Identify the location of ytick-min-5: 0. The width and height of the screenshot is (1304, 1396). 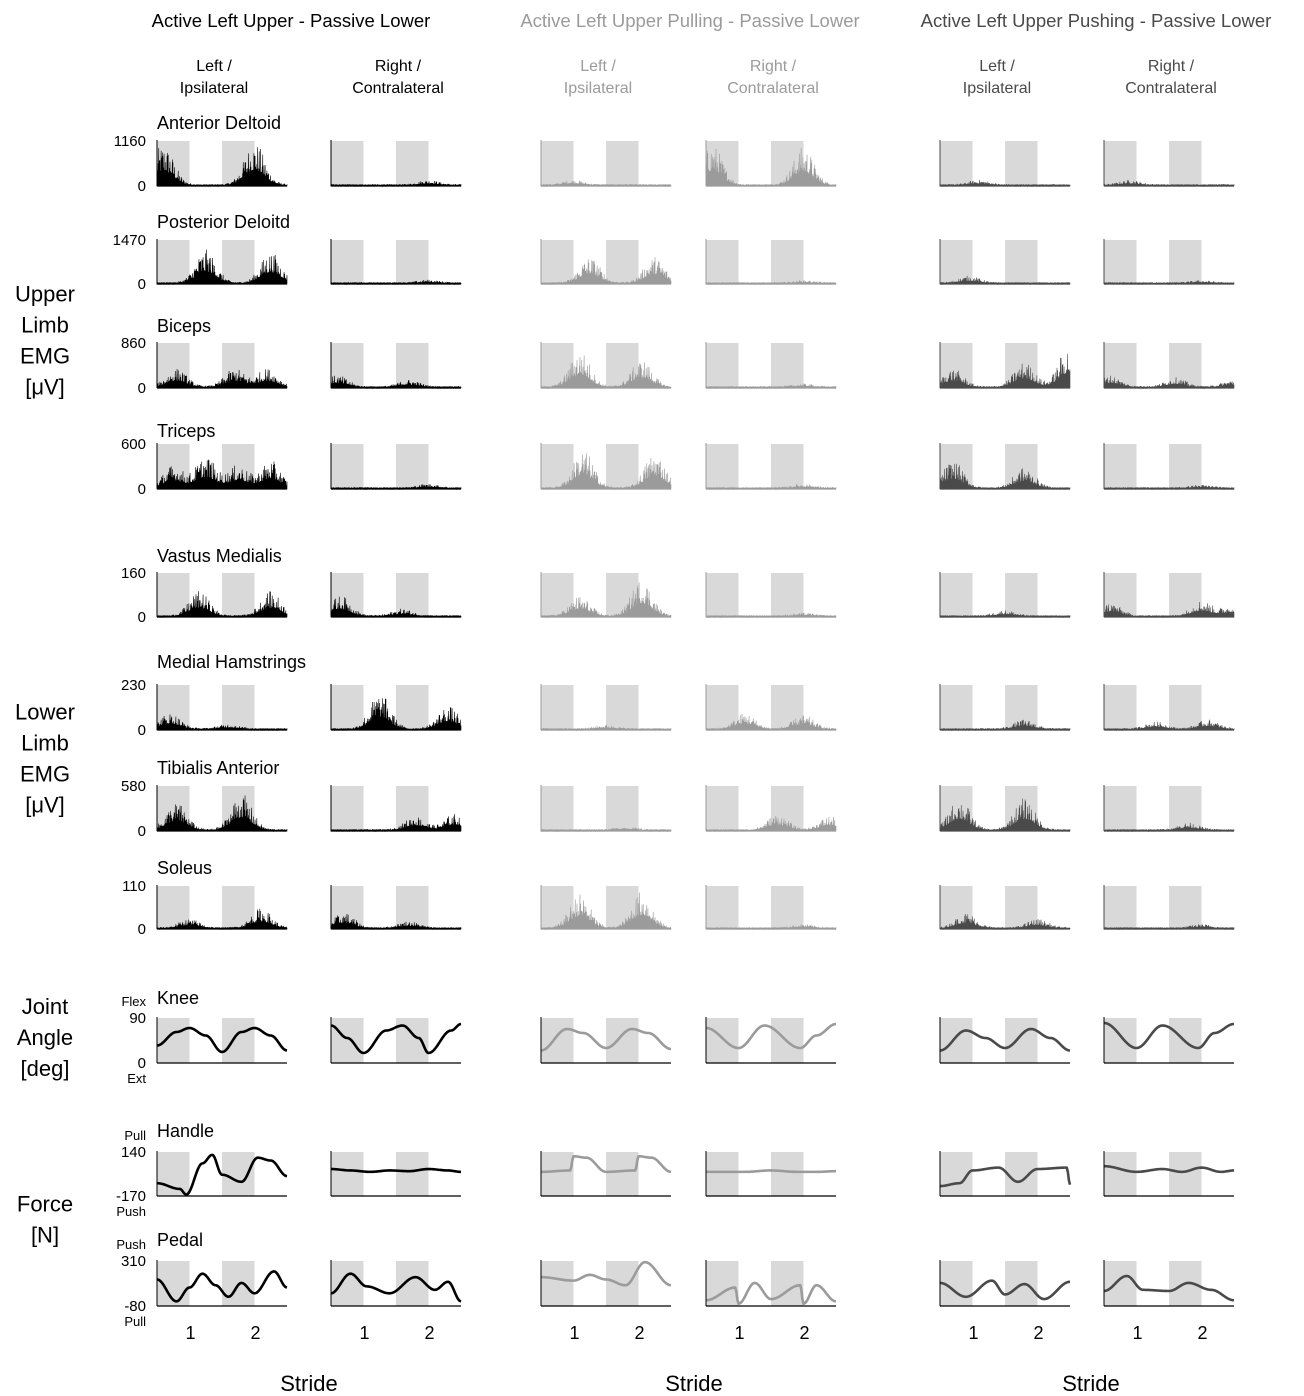
(142, 617).